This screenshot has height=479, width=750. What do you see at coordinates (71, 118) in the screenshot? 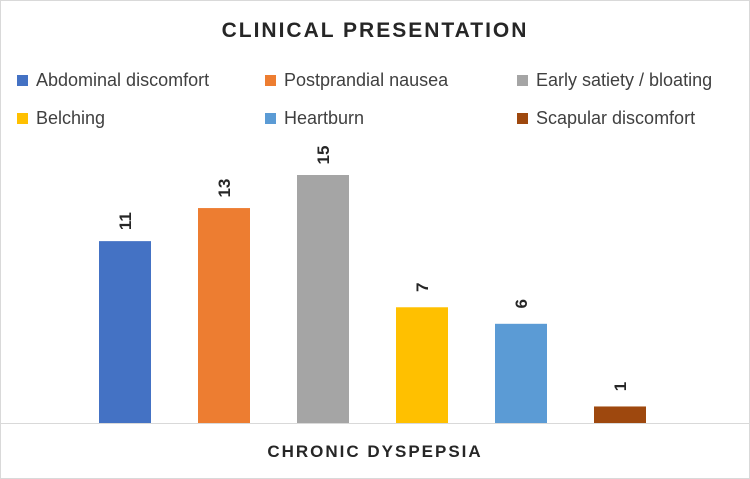
I see `legend-label: Belching` at bounding box center [71, 118].